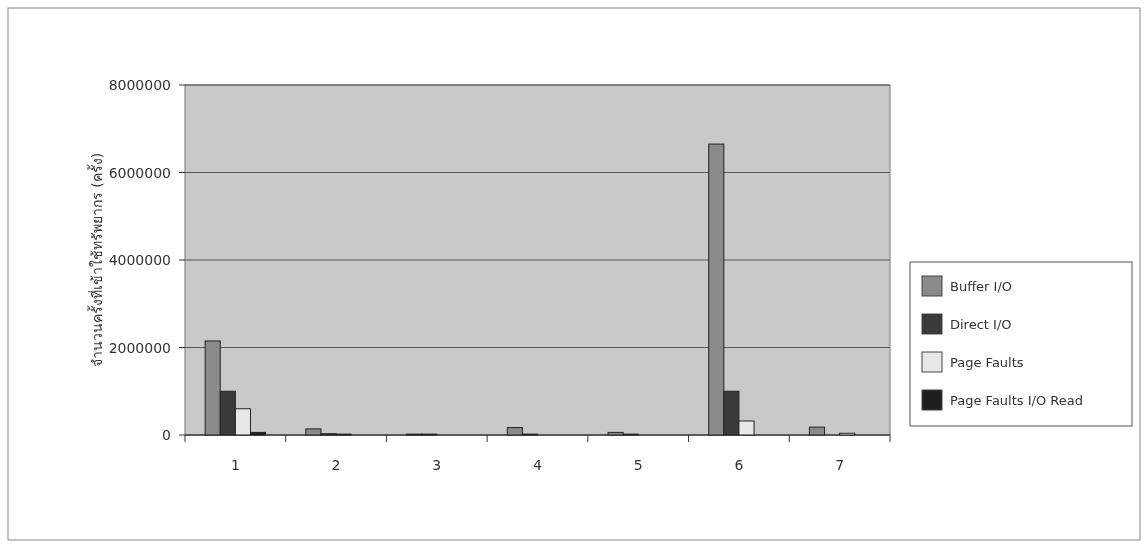 The height and width of the screenshot is (549, 1145). What do you see at coordinates (166, 435) in the screenshot?
I see `y-tick-label: 0` at bounding box center [166, 435].